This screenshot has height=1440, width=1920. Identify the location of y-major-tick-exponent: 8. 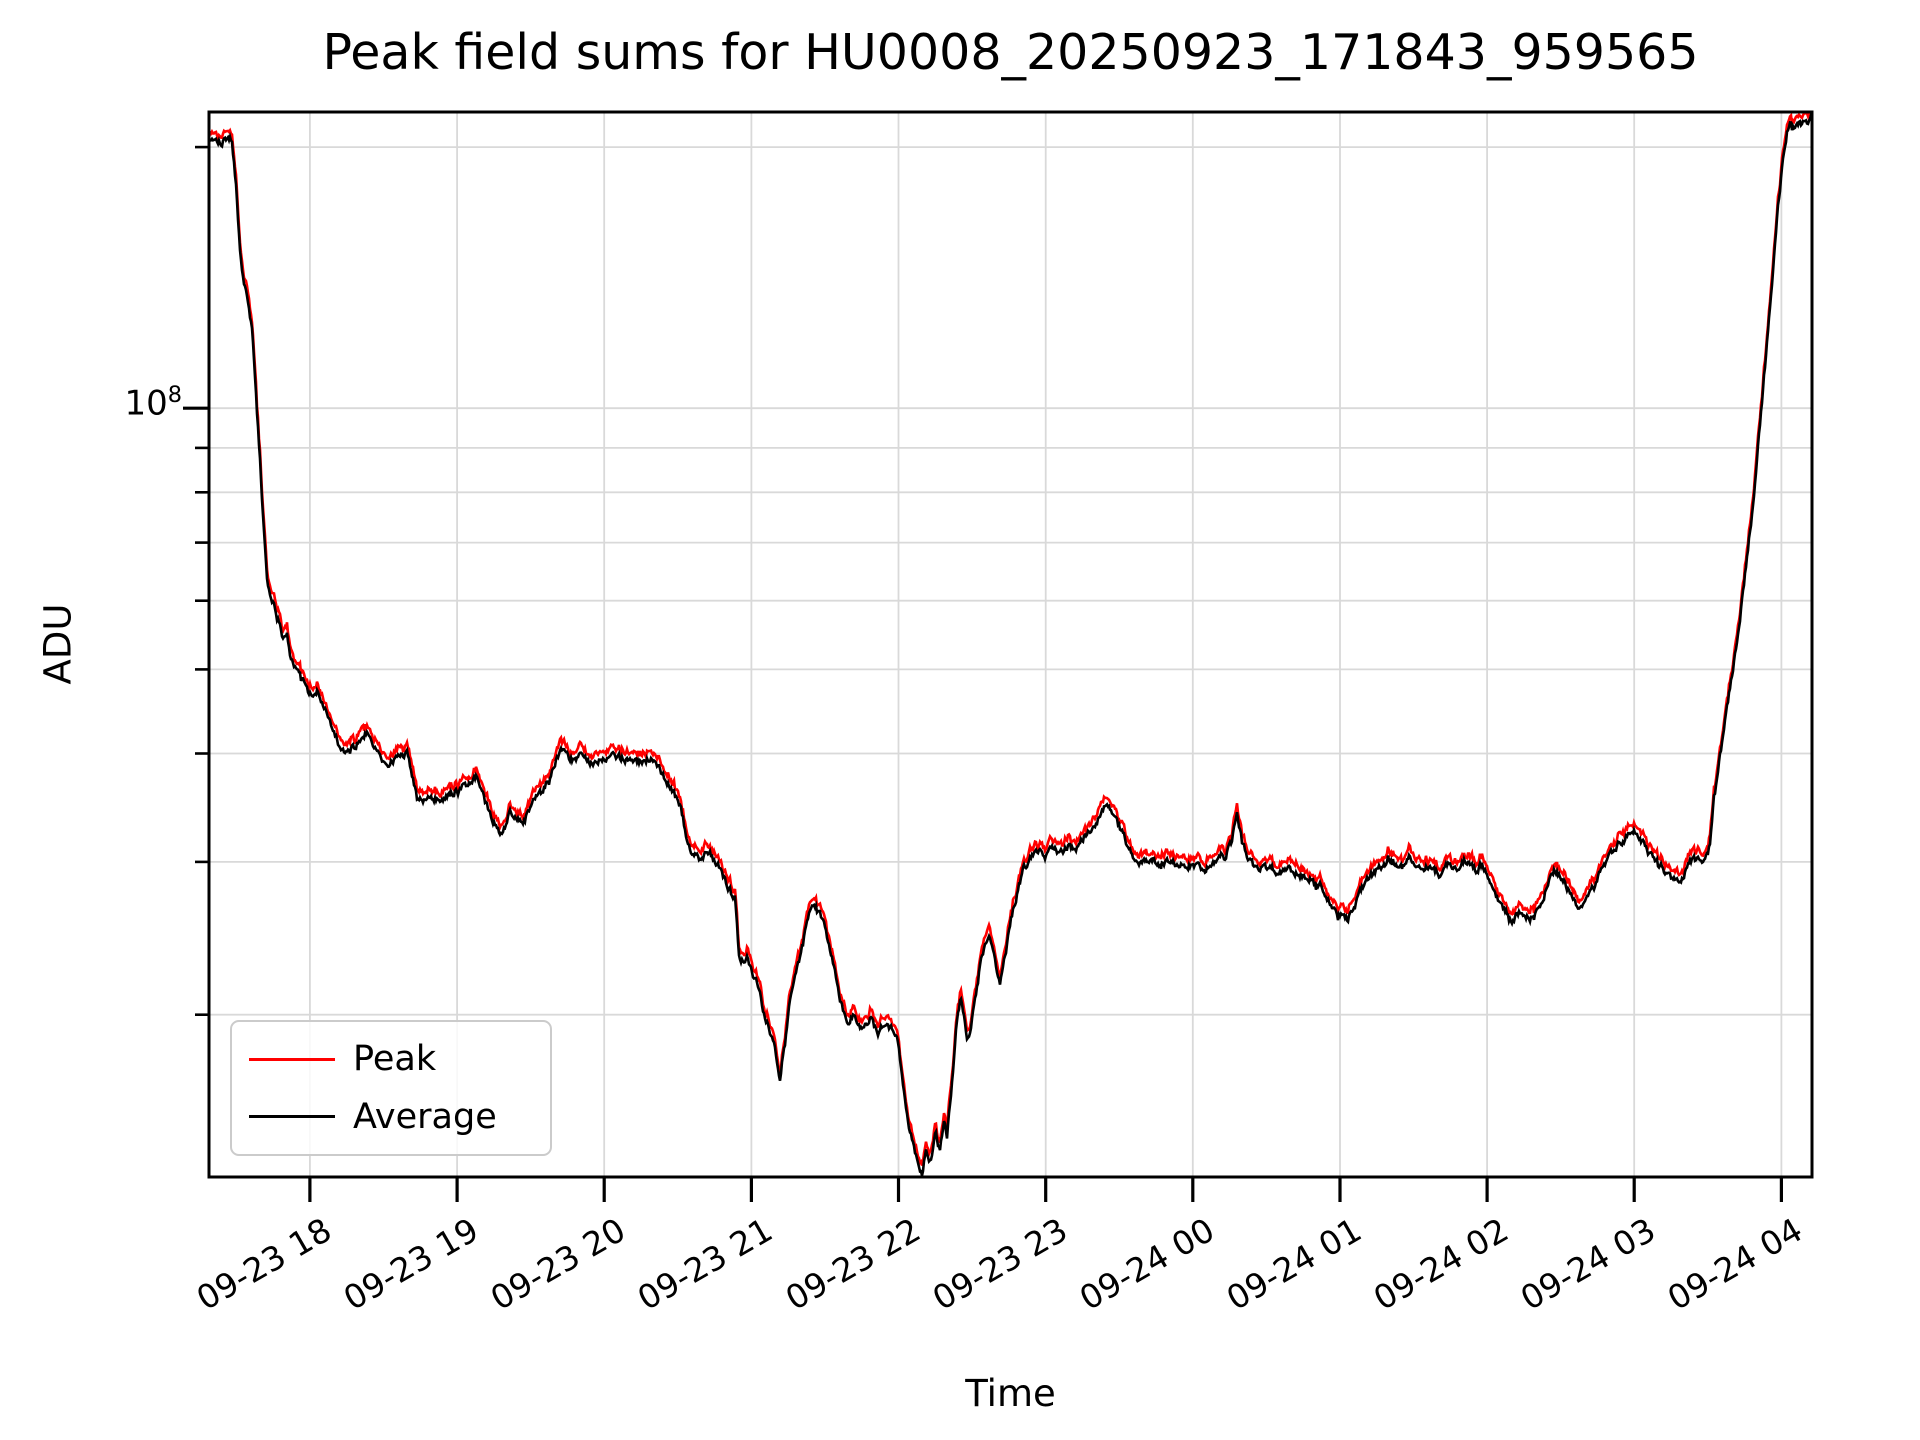
(174, 395).